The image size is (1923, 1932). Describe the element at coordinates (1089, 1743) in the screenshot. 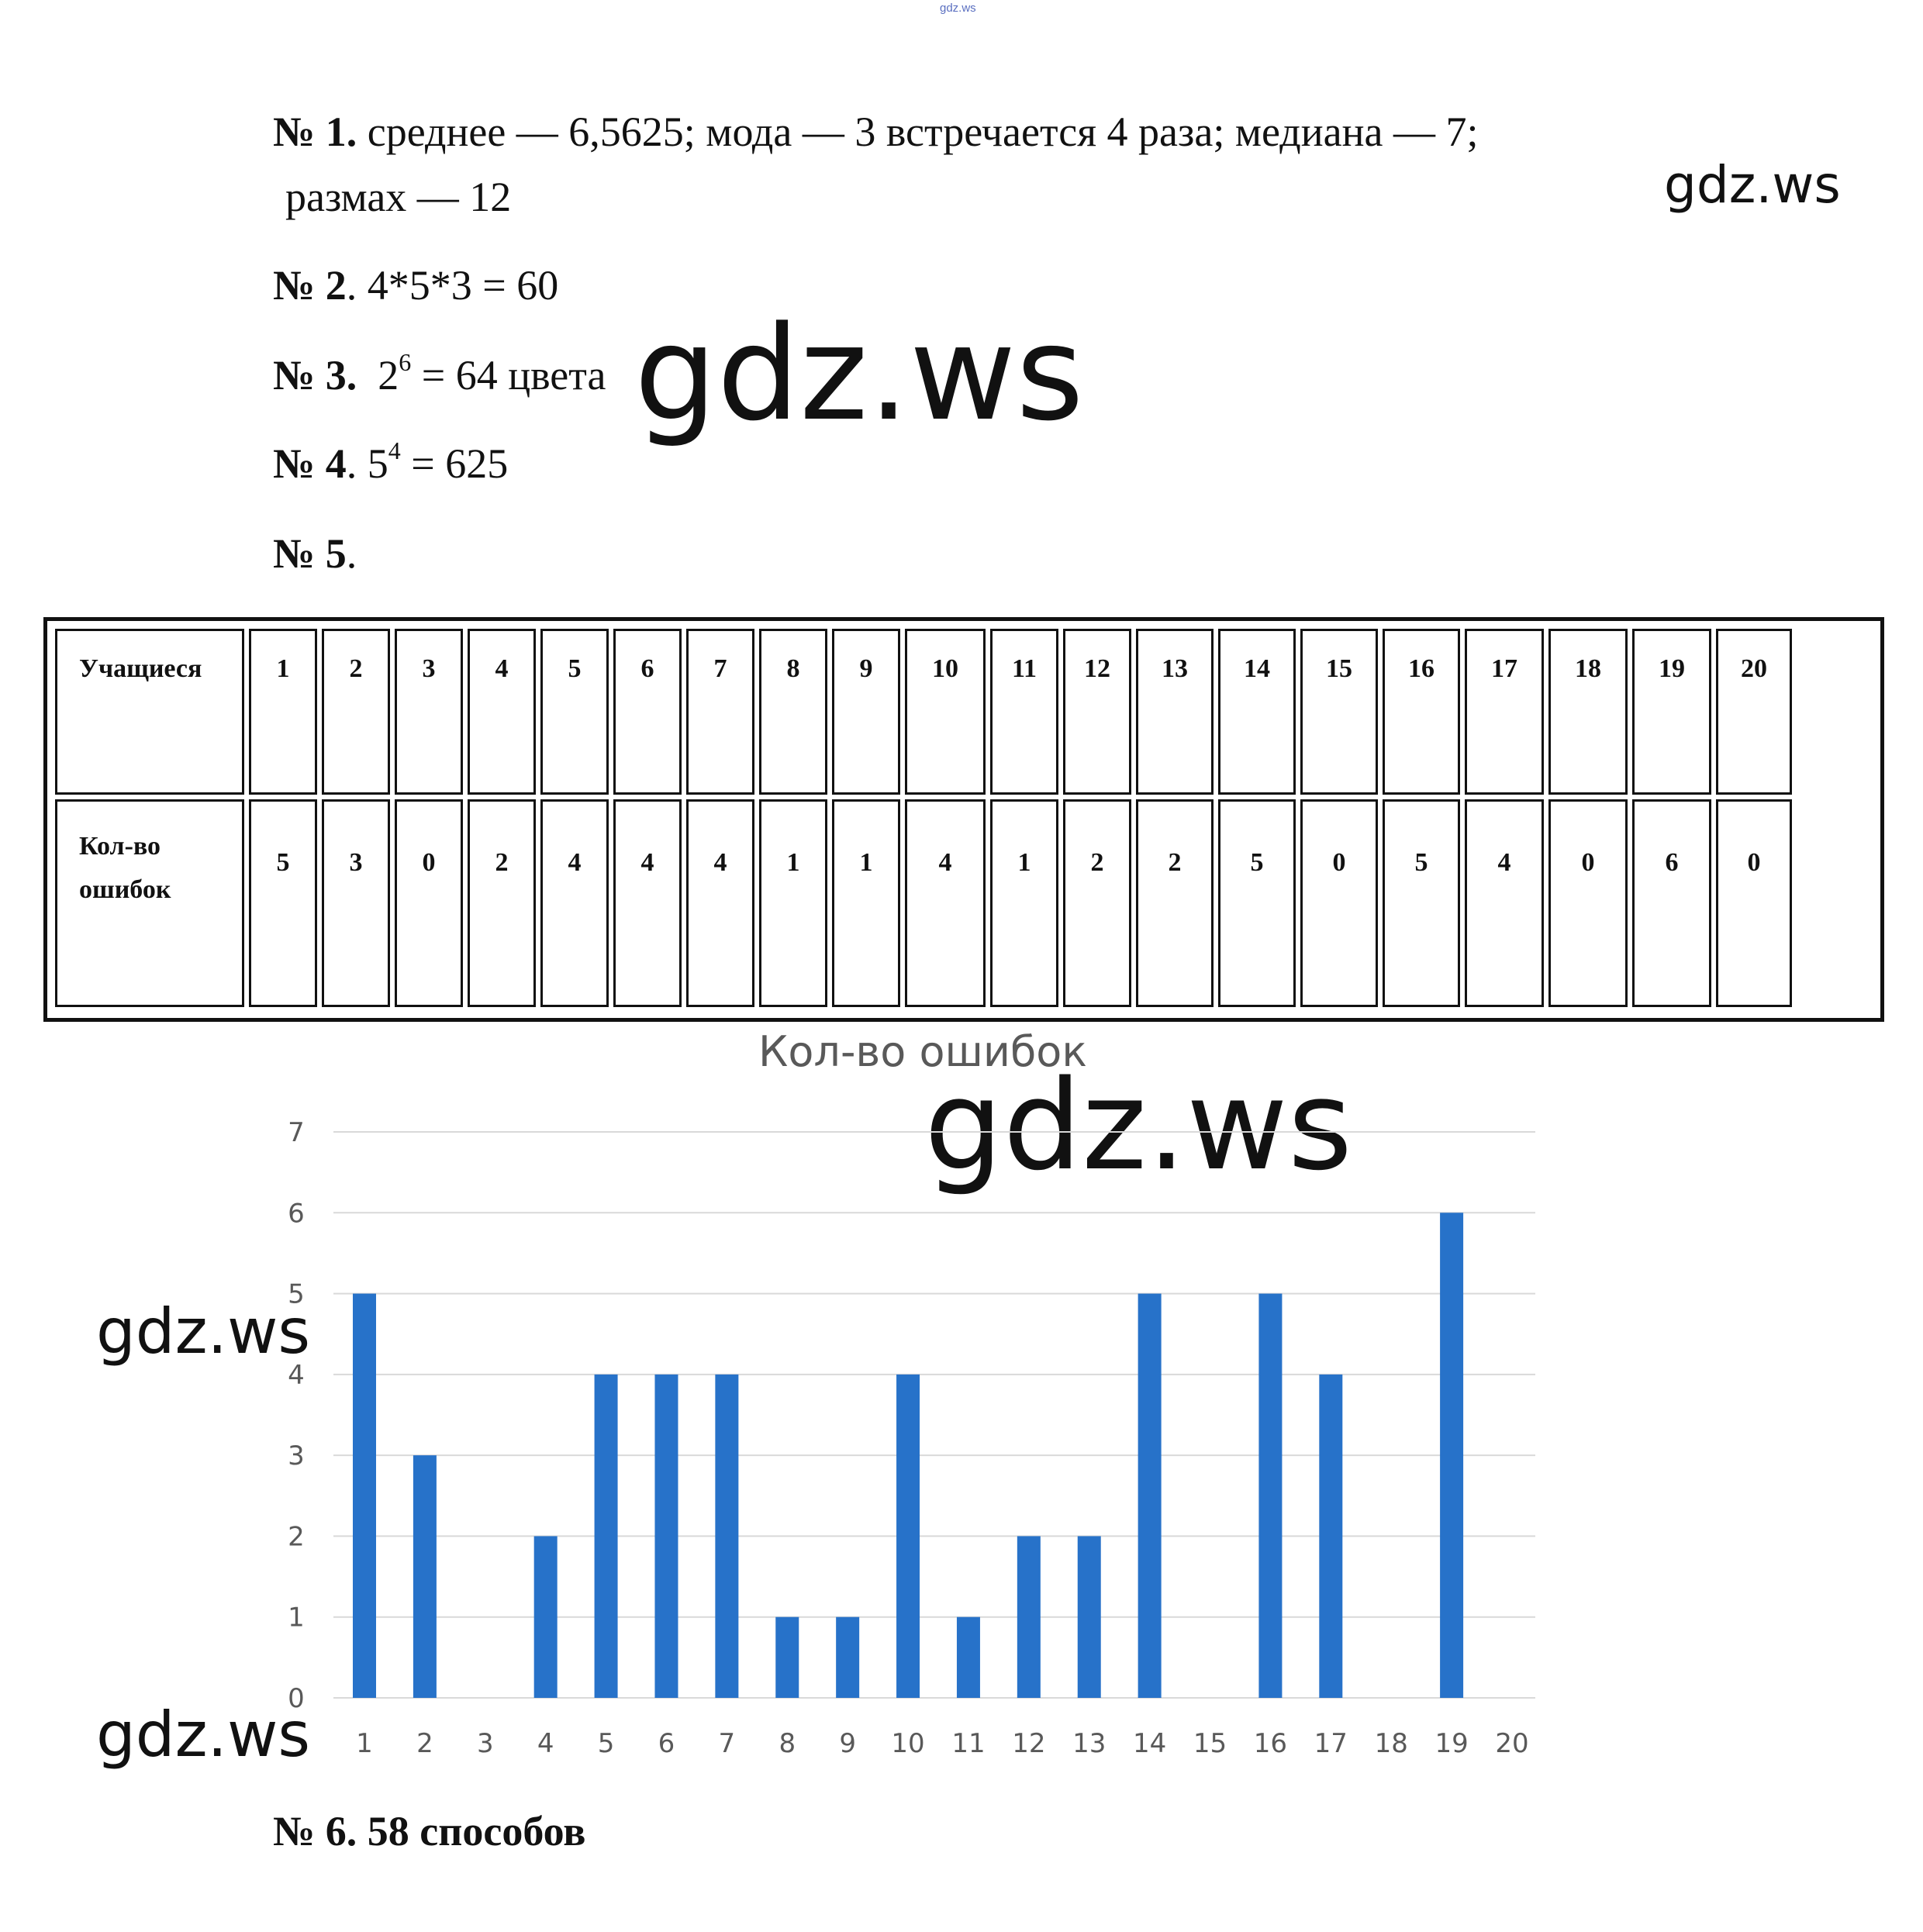

I see `x-tick-label: 13` at that location.